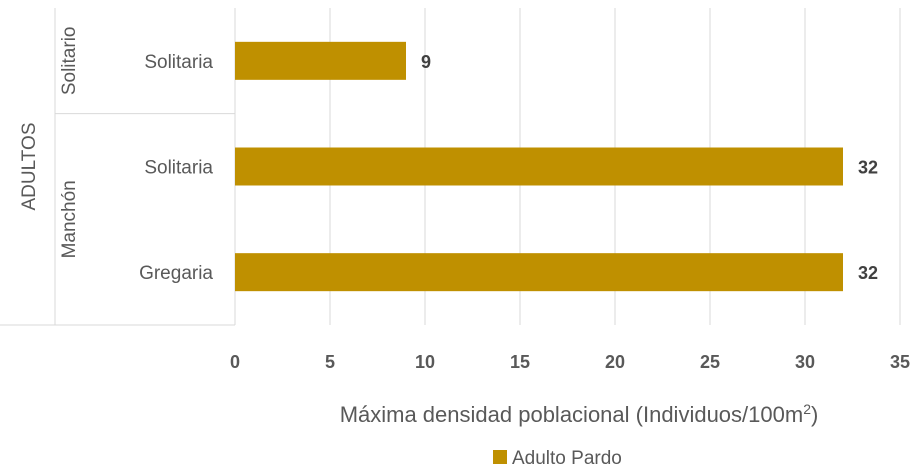 Image resolution: width=915 pixels, height=475 pixels. What do you see at coordinates (425, 362) in the screenshot?
I see `x-tick-label-10: 10` at bounding box center [425, 362].